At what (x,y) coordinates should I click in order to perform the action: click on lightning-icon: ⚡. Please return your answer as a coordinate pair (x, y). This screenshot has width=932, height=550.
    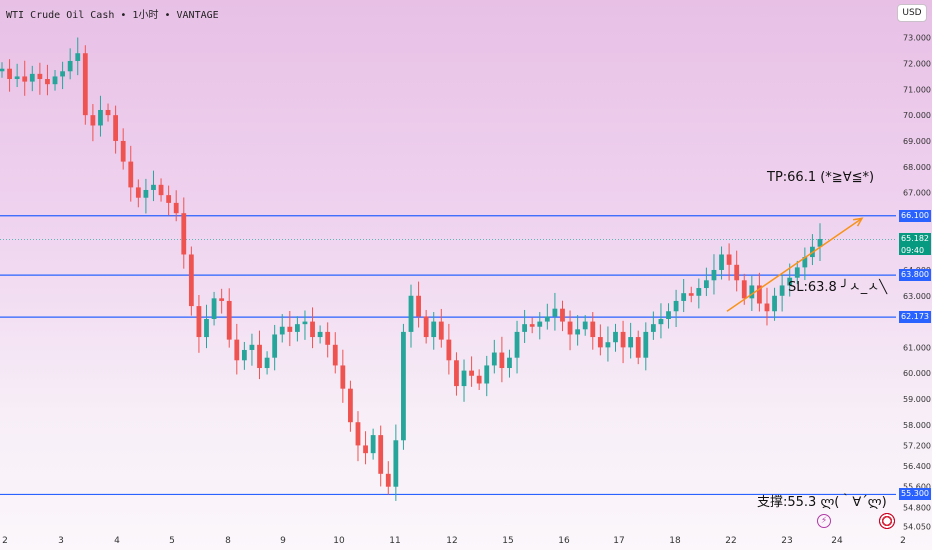
    Looking at the image, I should click on (824, 521).